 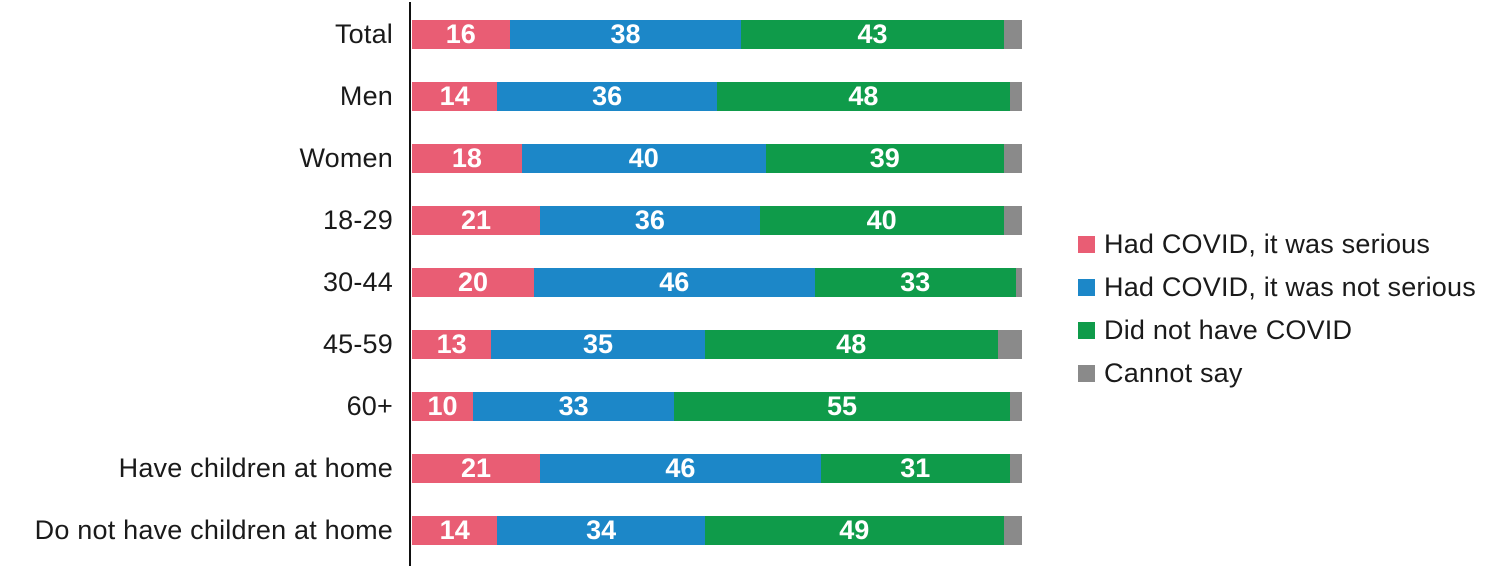 I want to click on bar-row: 45-59 13 35 48, so click(x=511, y=344).